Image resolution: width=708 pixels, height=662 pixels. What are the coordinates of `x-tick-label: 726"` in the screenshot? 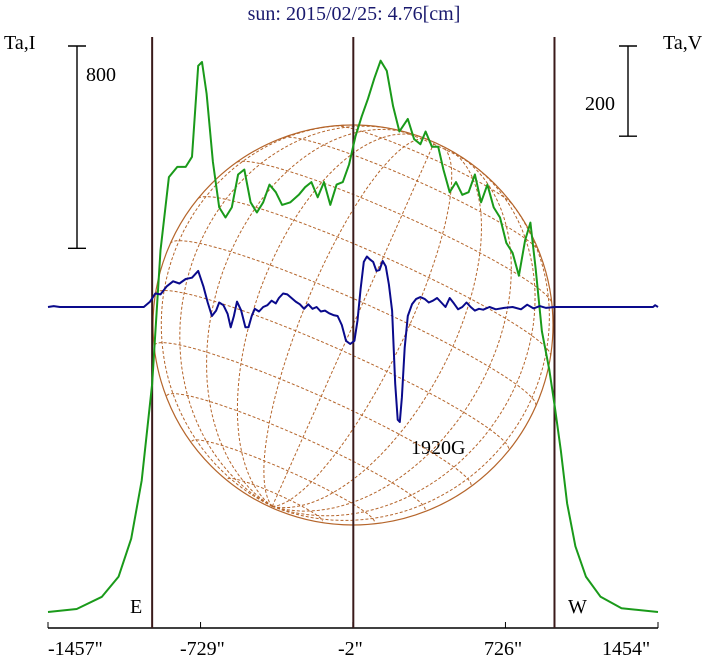 It's located at (503, 649).